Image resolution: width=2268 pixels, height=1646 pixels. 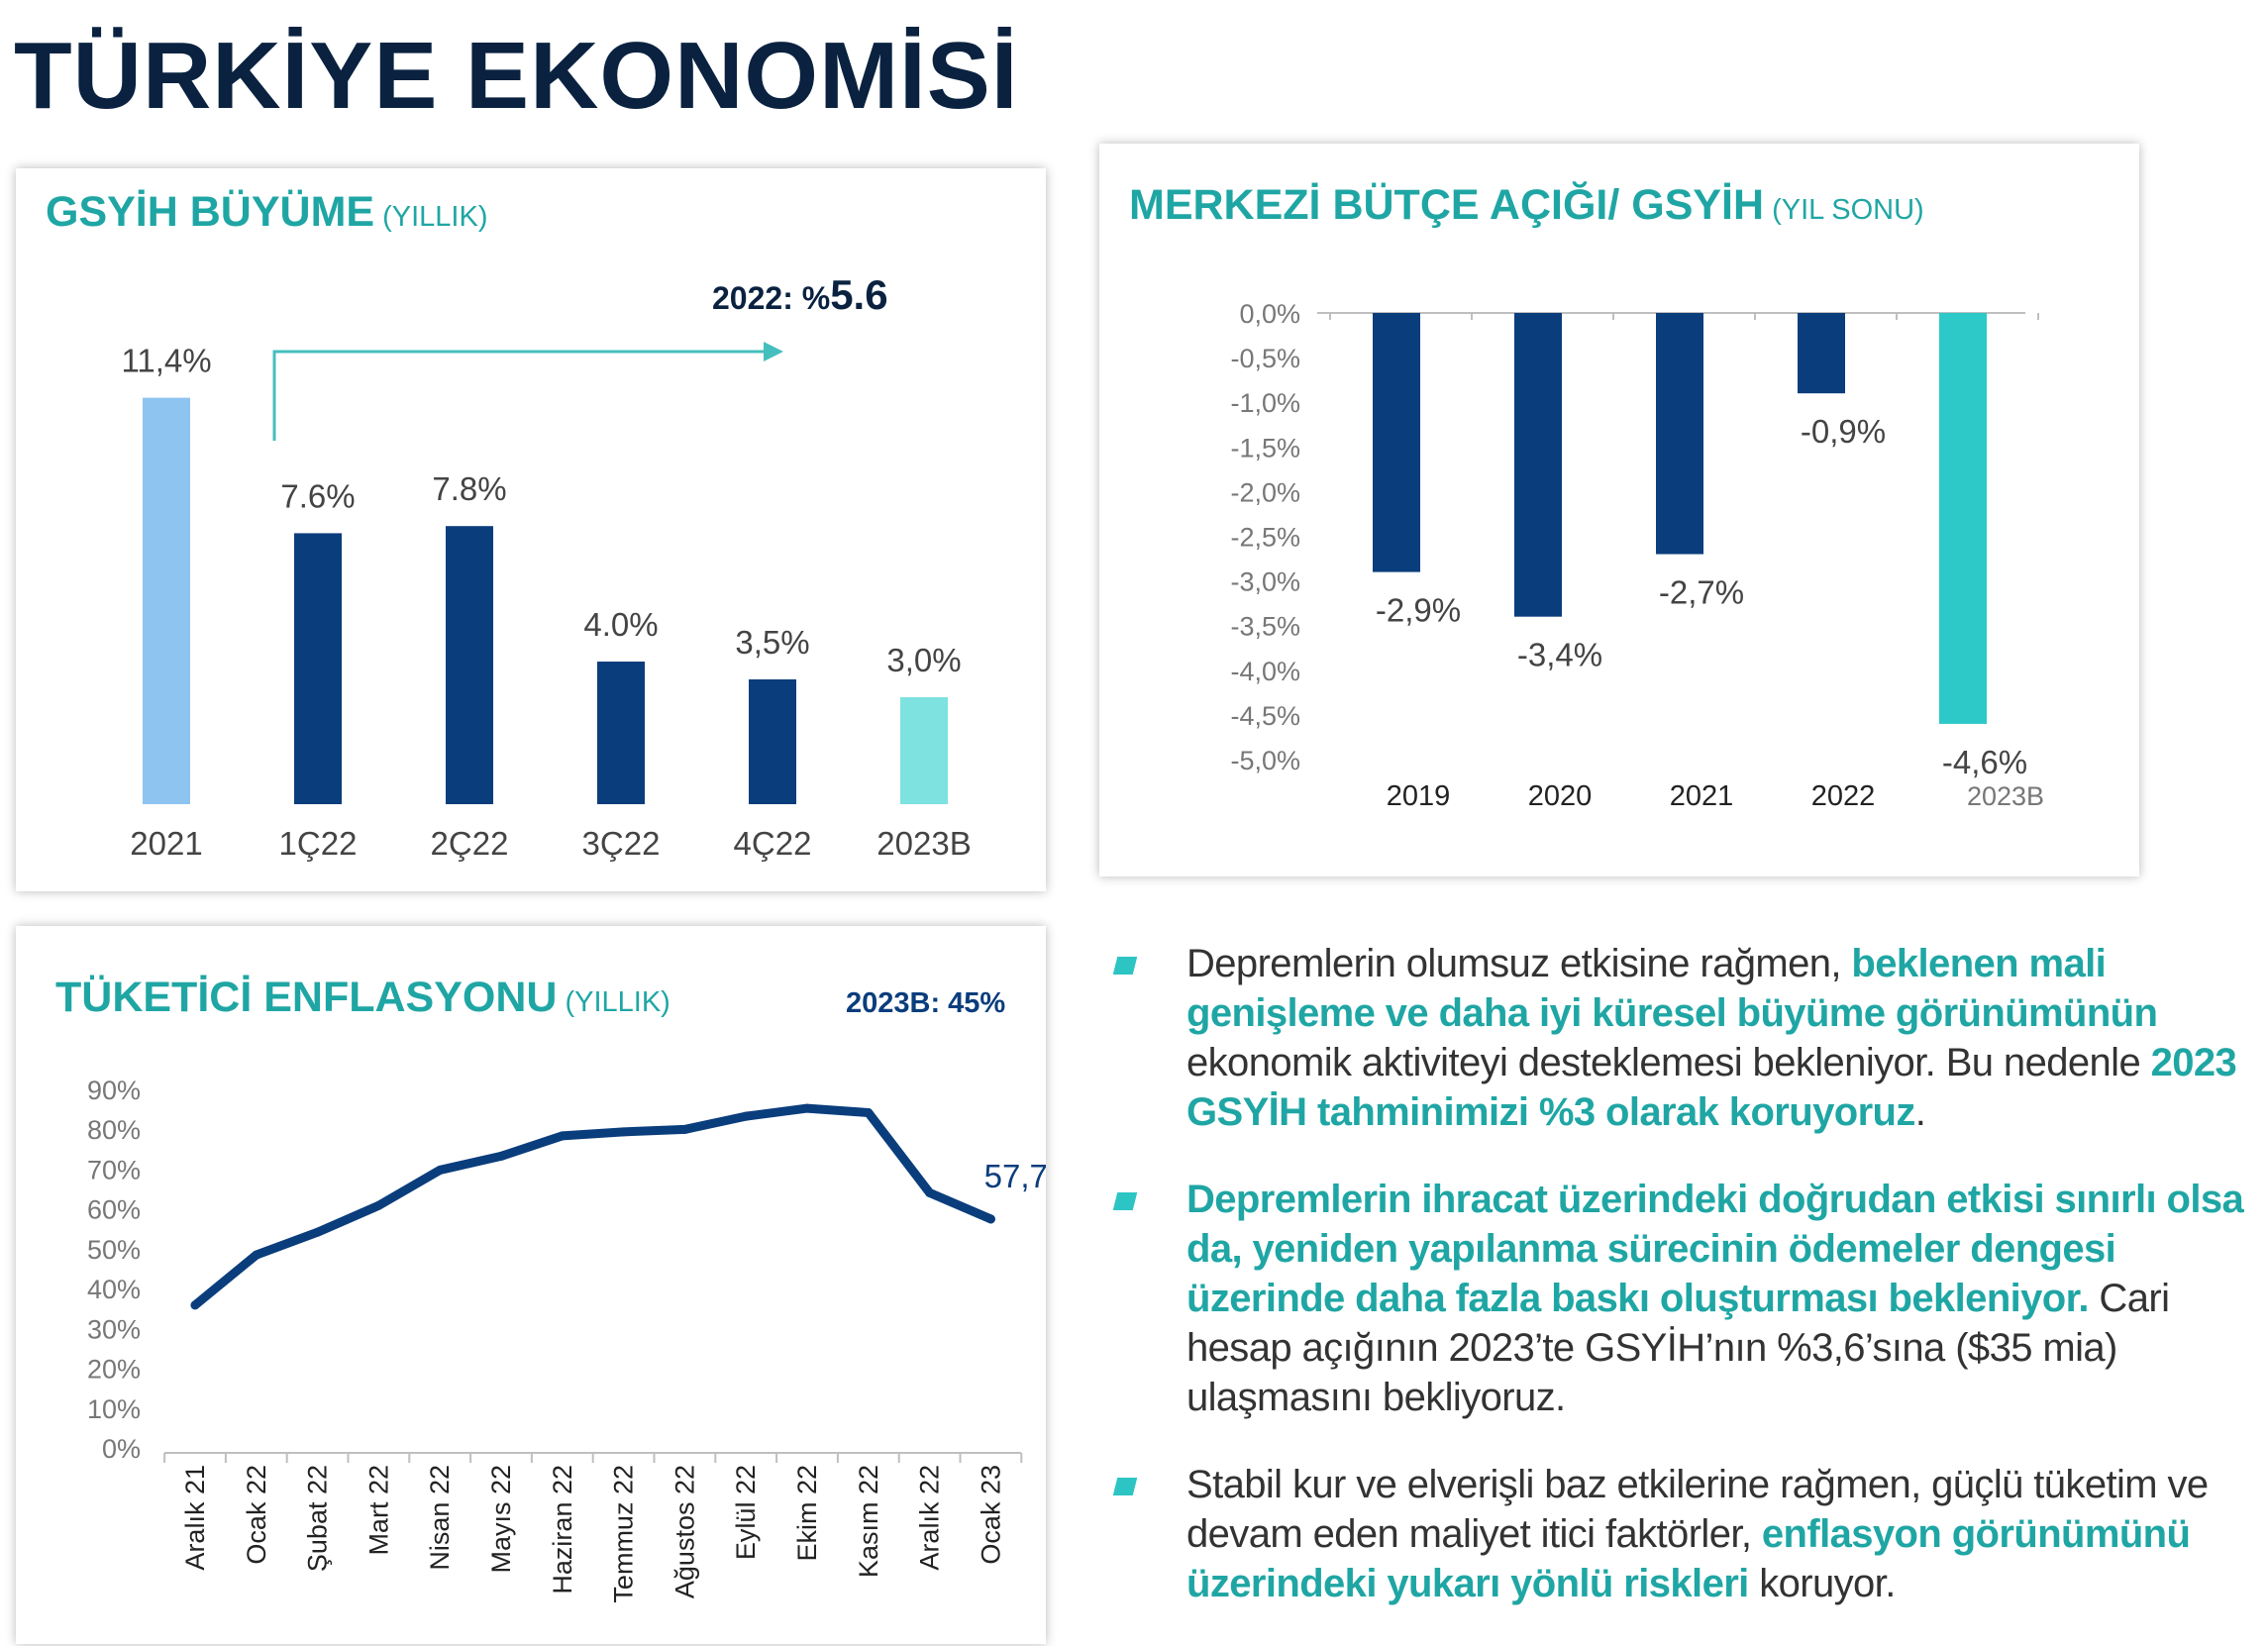 I want to click on cpi-category-label: Kasım 22, so click(x=868, y=1522).